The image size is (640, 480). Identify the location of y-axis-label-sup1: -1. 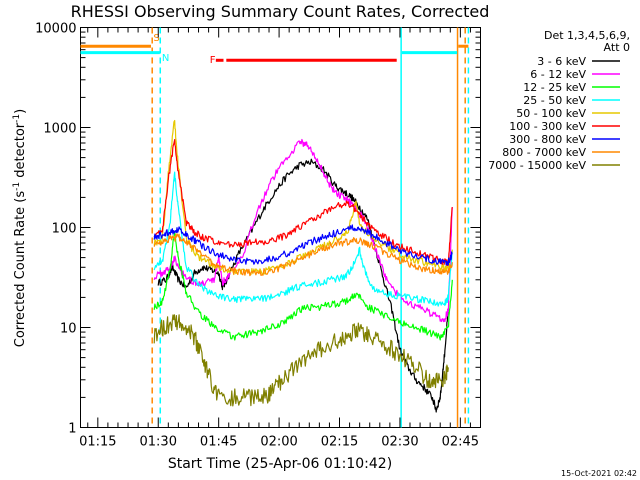
(17, 186).